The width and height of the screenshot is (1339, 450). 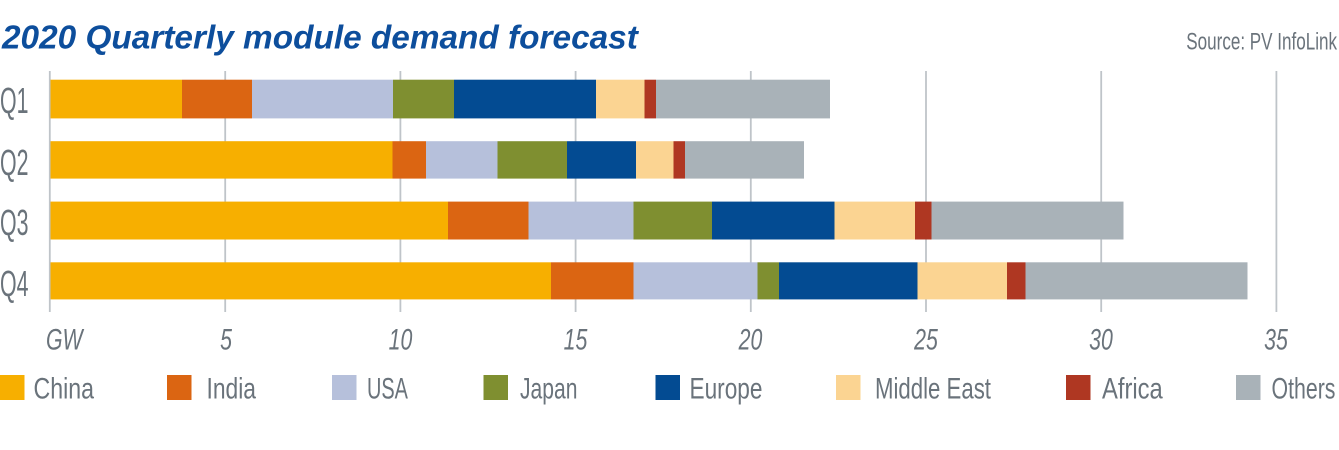 What do you see at coordinates (232, 388) in the screenshot?
I see `svg-text: India` at bounding box center [232, 388].